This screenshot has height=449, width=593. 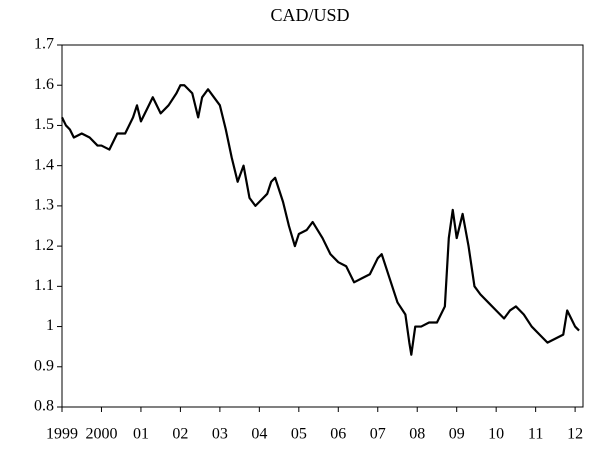 I want to click on y-tick-label: 0.8, so click(x=44, y=406).